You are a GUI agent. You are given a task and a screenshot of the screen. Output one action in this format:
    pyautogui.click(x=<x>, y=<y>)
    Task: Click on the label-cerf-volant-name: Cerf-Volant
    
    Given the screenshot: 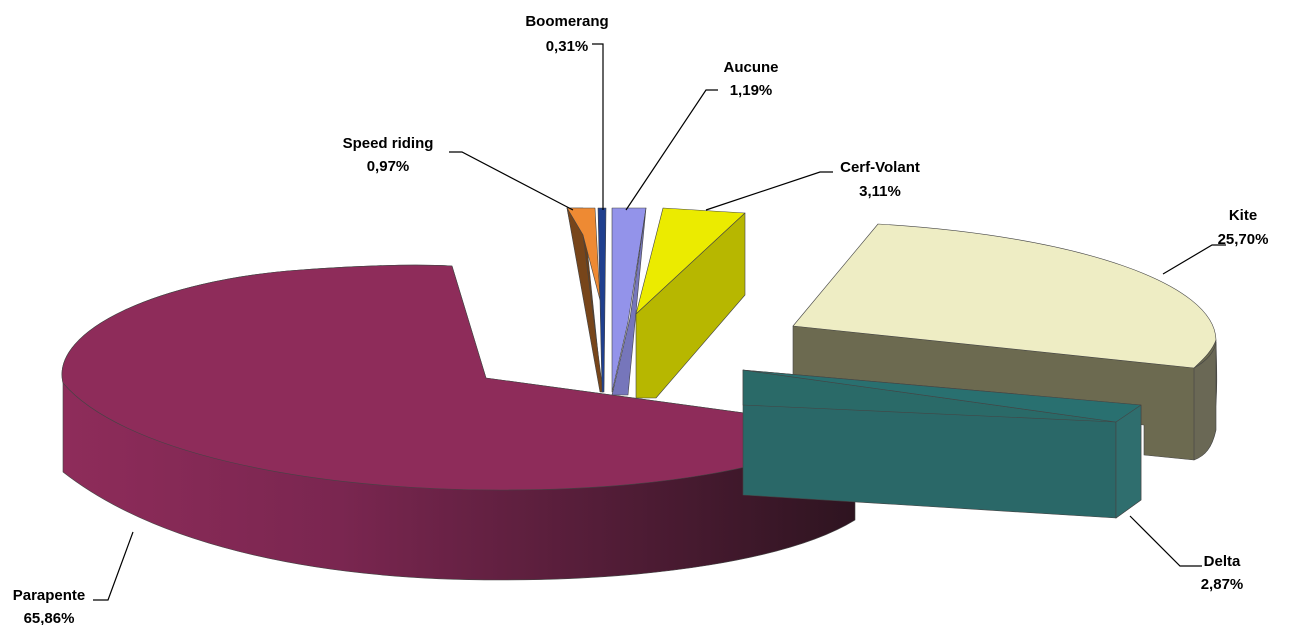 What is the action you would take?
    pyautogui.click(x=880, y=167)
    